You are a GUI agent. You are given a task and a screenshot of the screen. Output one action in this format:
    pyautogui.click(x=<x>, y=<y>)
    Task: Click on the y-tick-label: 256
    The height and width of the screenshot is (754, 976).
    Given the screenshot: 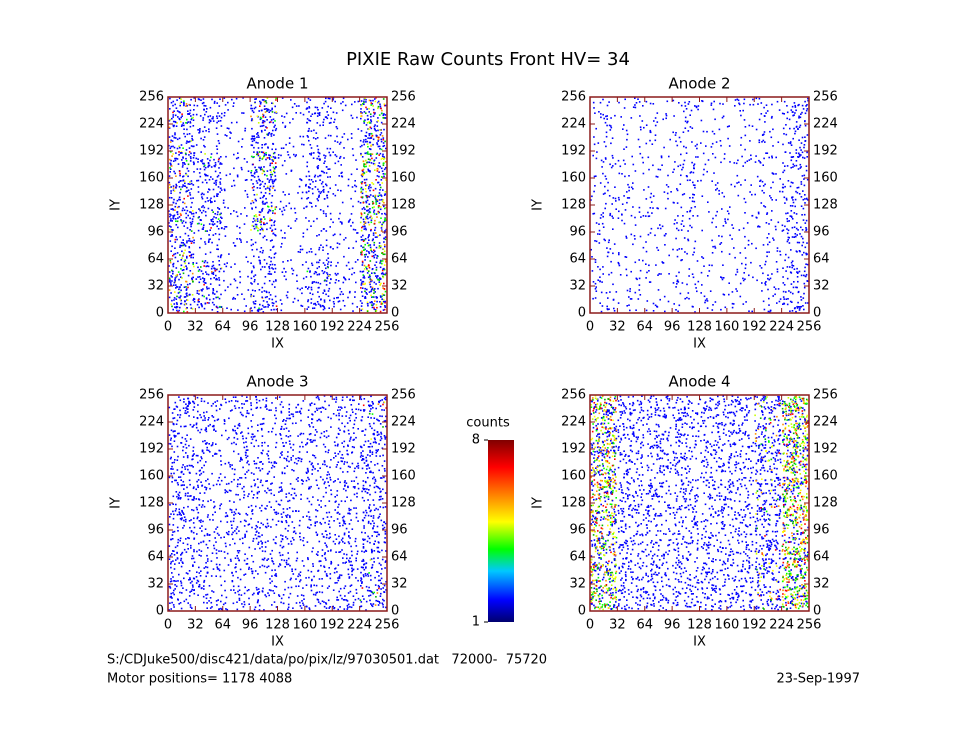 What is the action you would take?
    pyautogui.click(x=573, y=97)
    